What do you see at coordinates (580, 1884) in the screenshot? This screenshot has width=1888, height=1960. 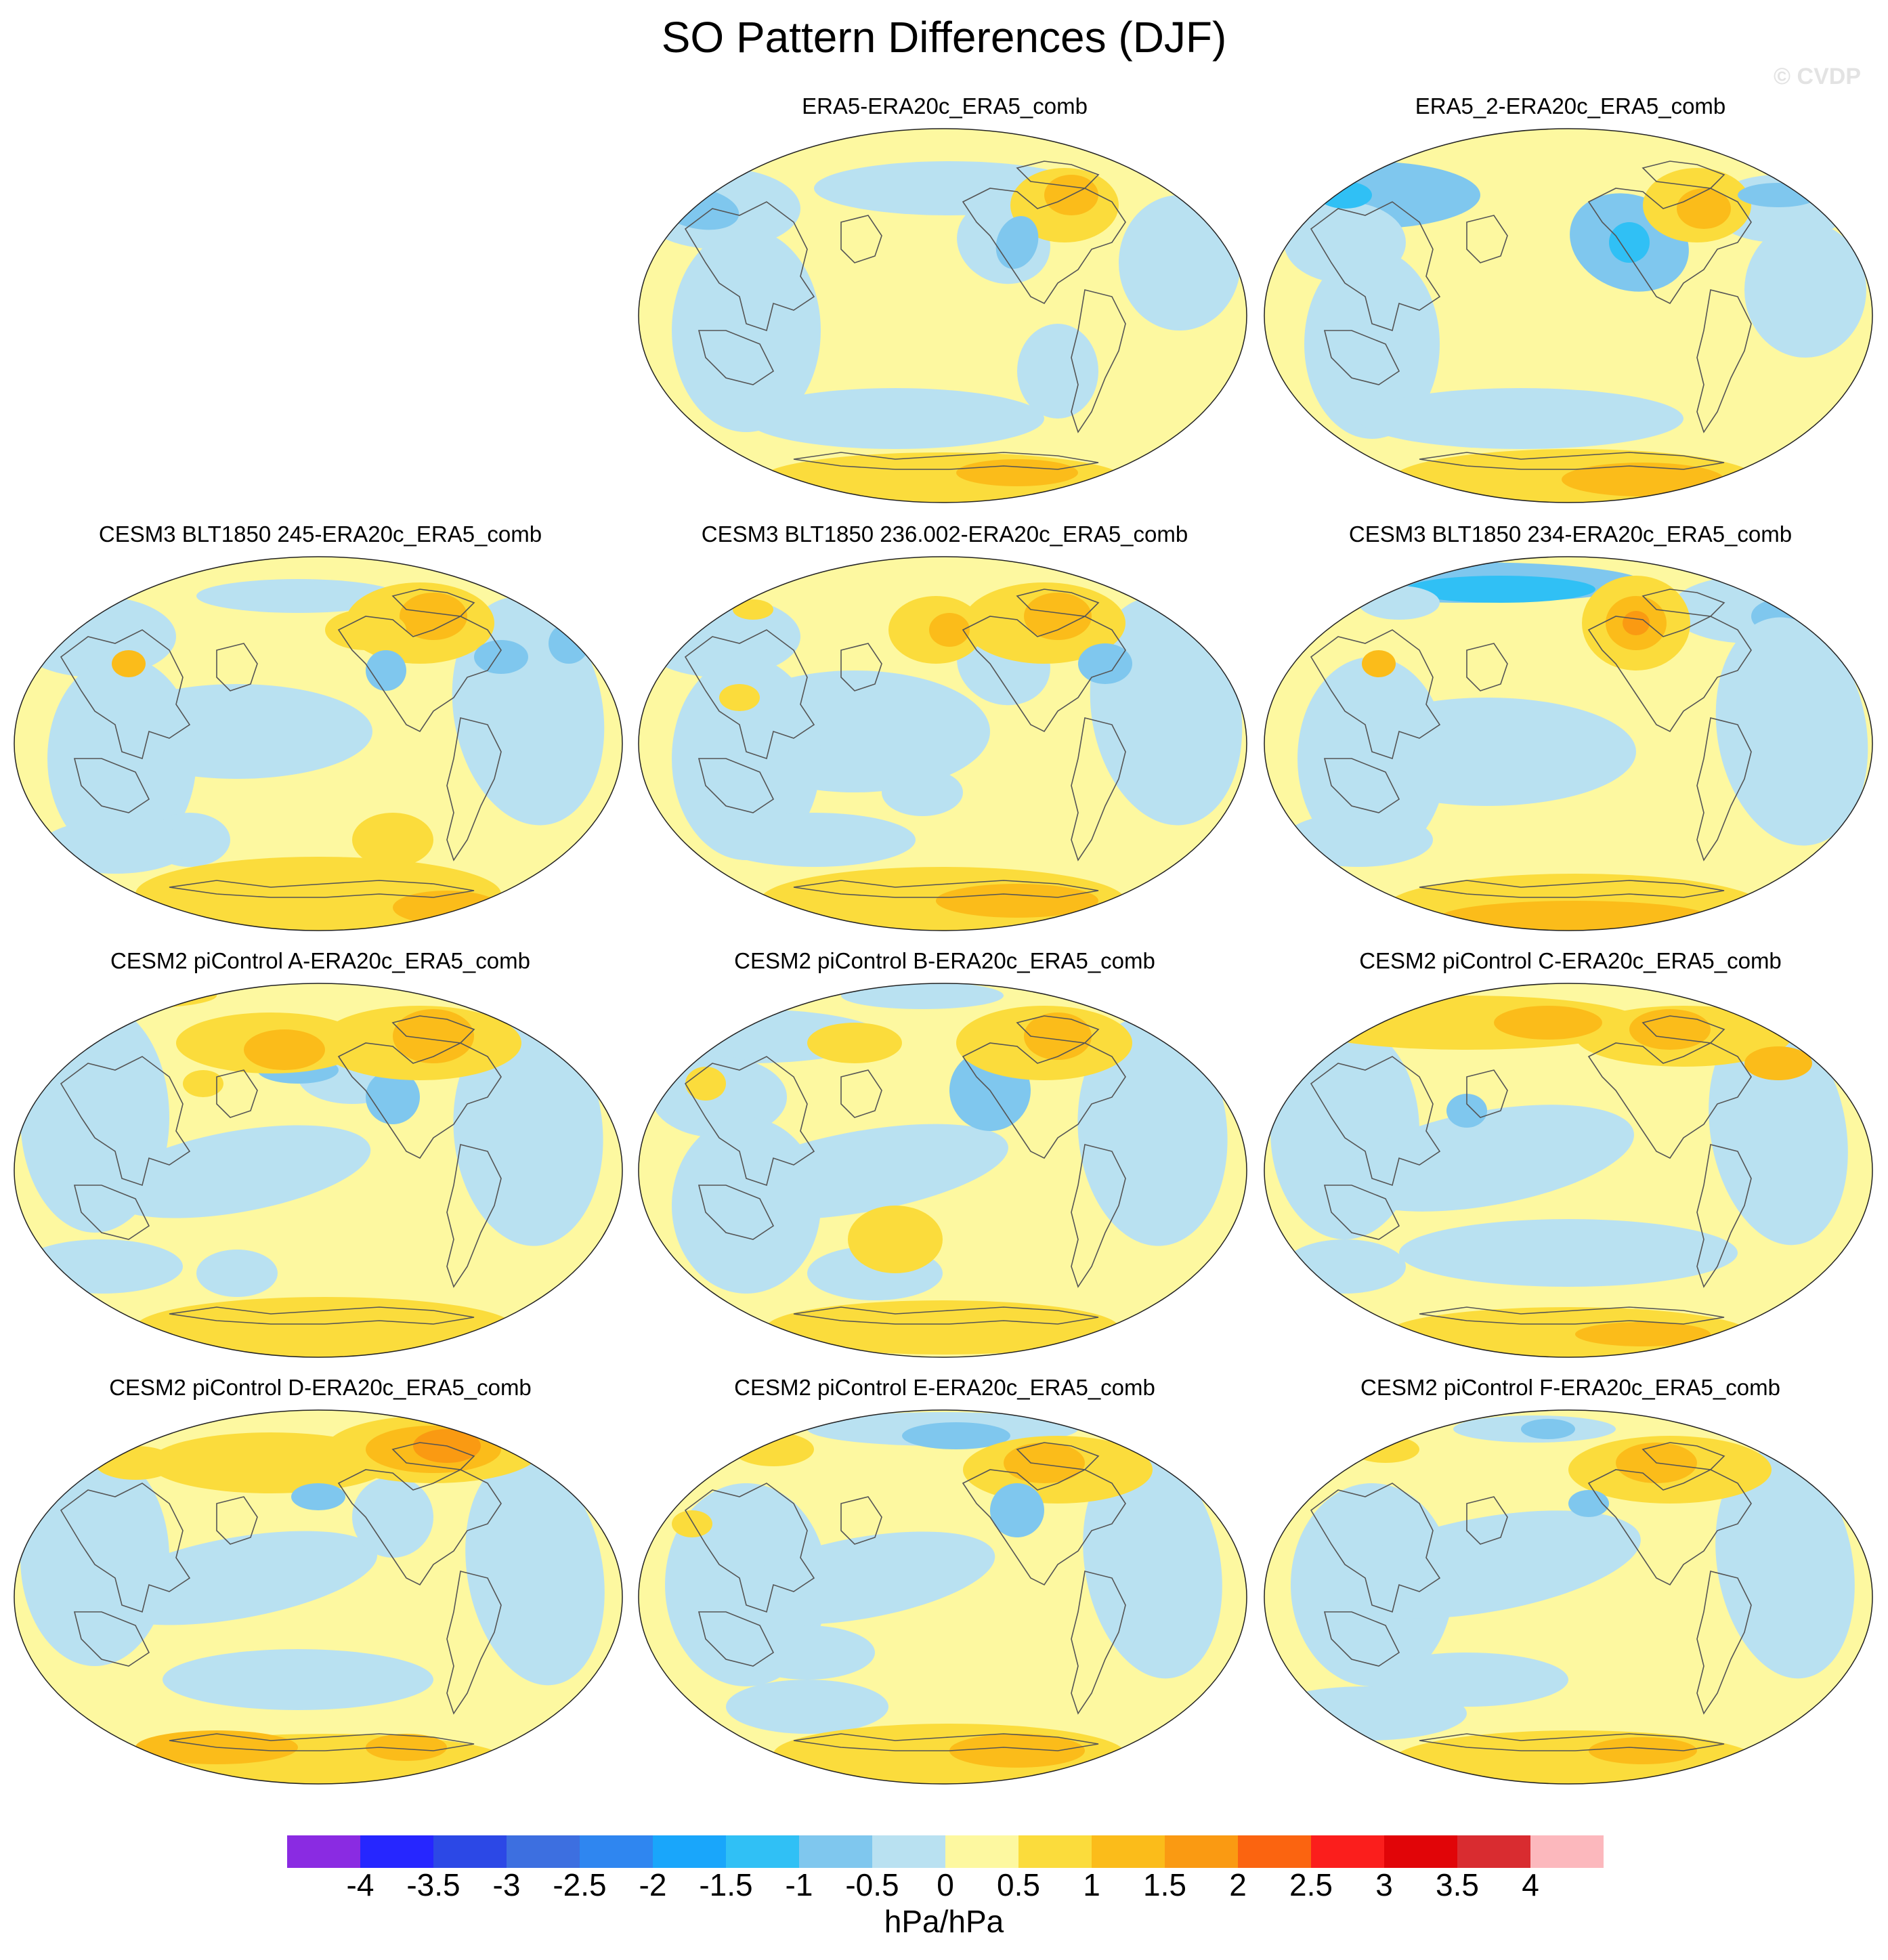 I see `colorbar-tick-label: -2.5` at bounding box center [580, 1884].